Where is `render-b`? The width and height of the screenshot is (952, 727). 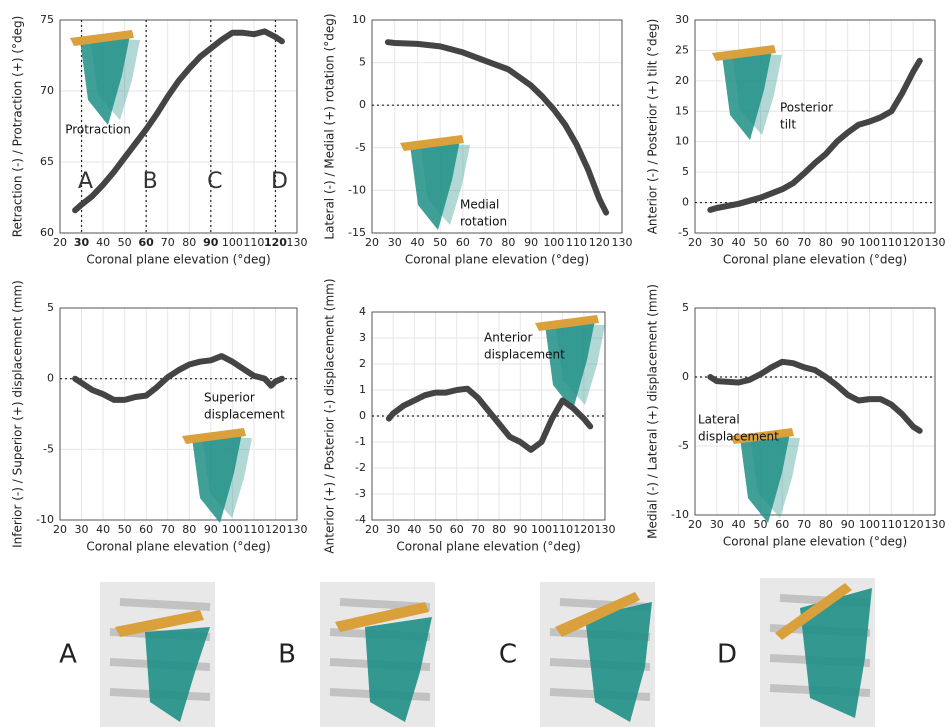
render-b is located at coordinates (377, 654).